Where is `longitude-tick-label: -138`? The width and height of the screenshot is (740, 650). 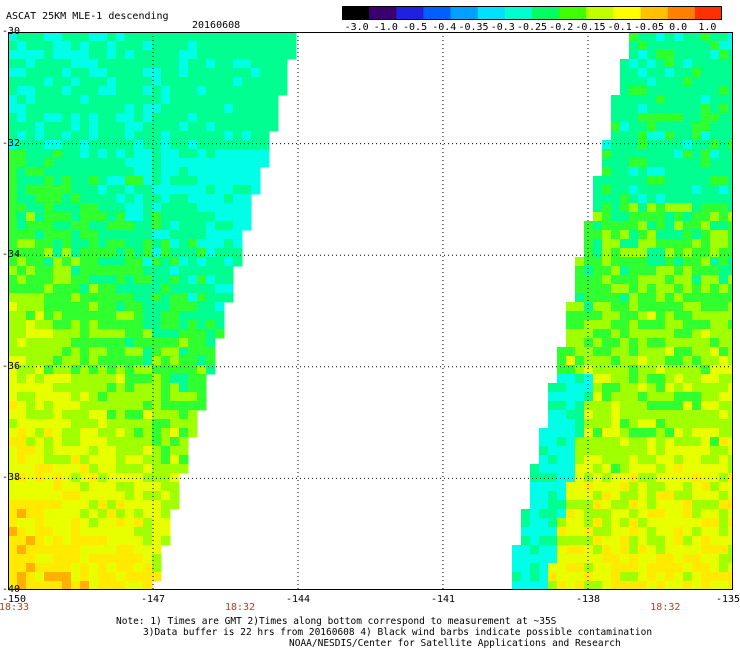 longitude-tick-label: -138 is located at coordinates (588, 599).